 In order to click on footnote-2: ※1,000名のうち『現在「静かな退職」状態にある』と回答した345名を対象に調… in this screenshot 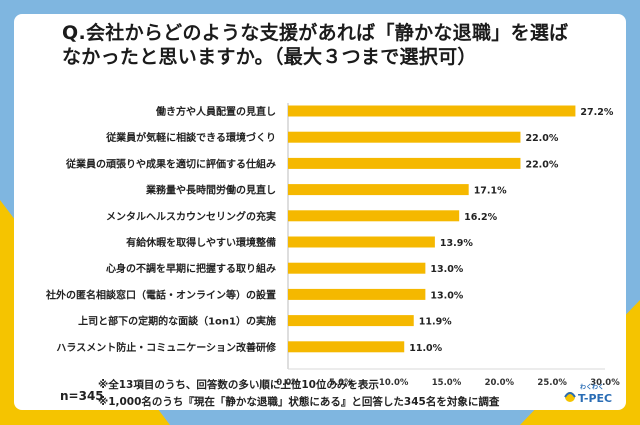, I will do `click(299, 402)`.